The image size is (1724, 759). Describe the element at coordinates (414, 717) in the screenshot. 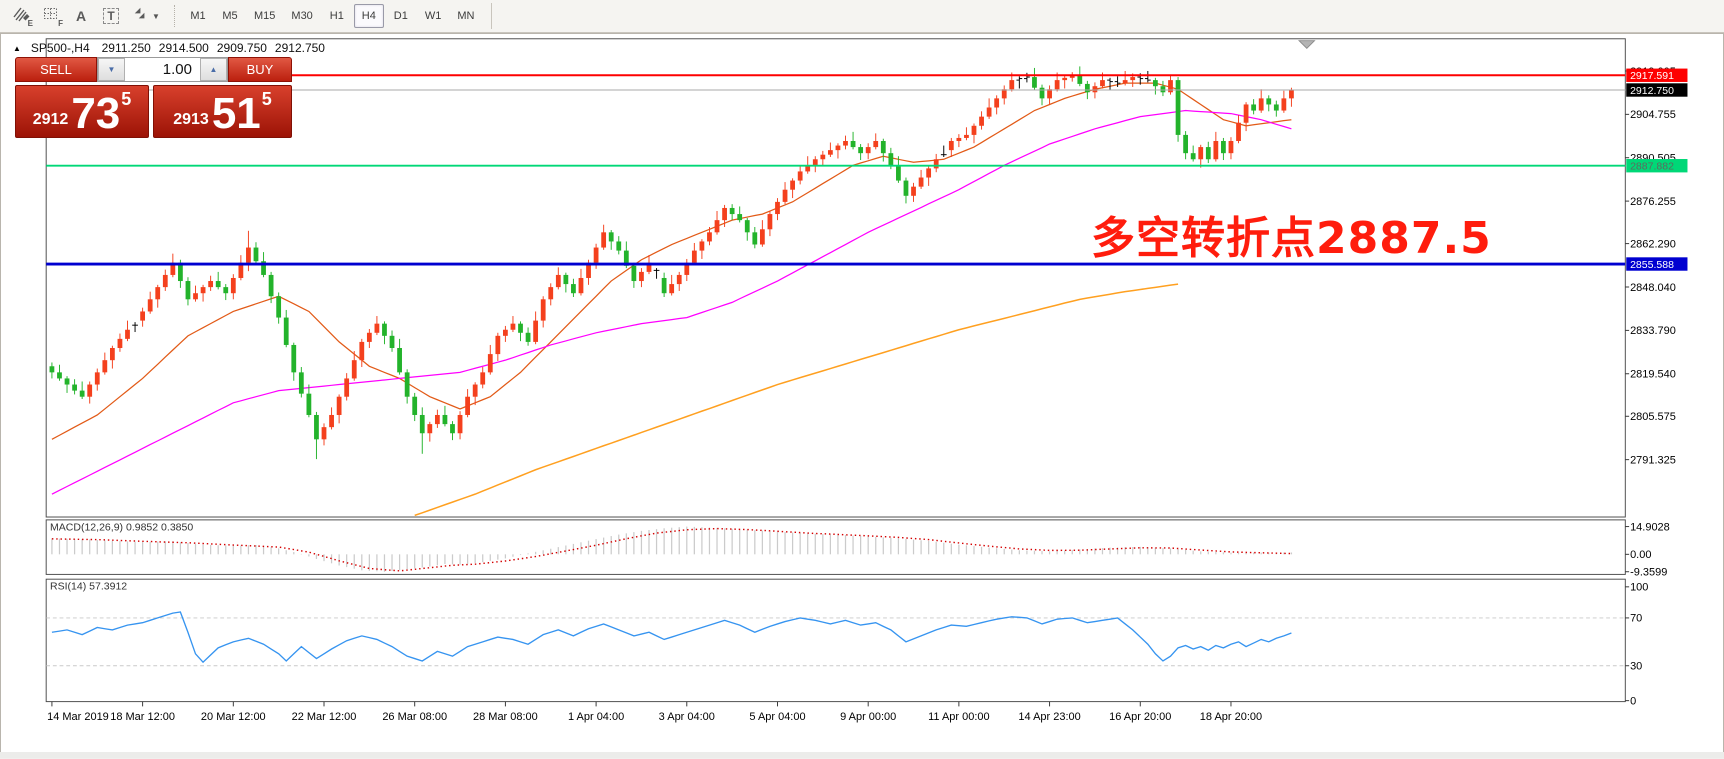

I see `svg-text: 26 Mar 08:00` at that location.